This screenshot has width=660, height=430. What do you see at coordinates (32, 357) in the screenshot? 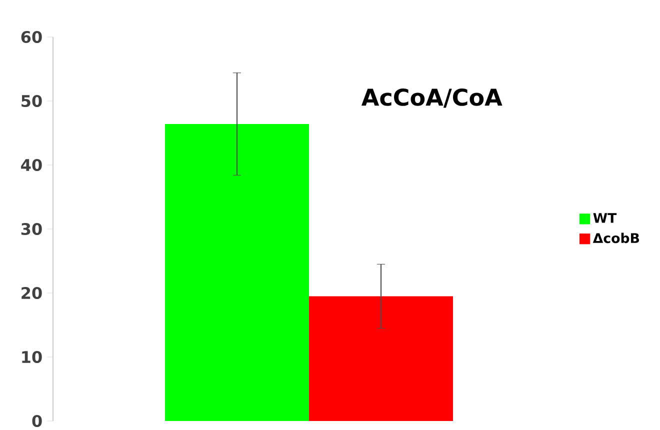
I see `y-tick-label: 10` at bounding box center [32, 357].